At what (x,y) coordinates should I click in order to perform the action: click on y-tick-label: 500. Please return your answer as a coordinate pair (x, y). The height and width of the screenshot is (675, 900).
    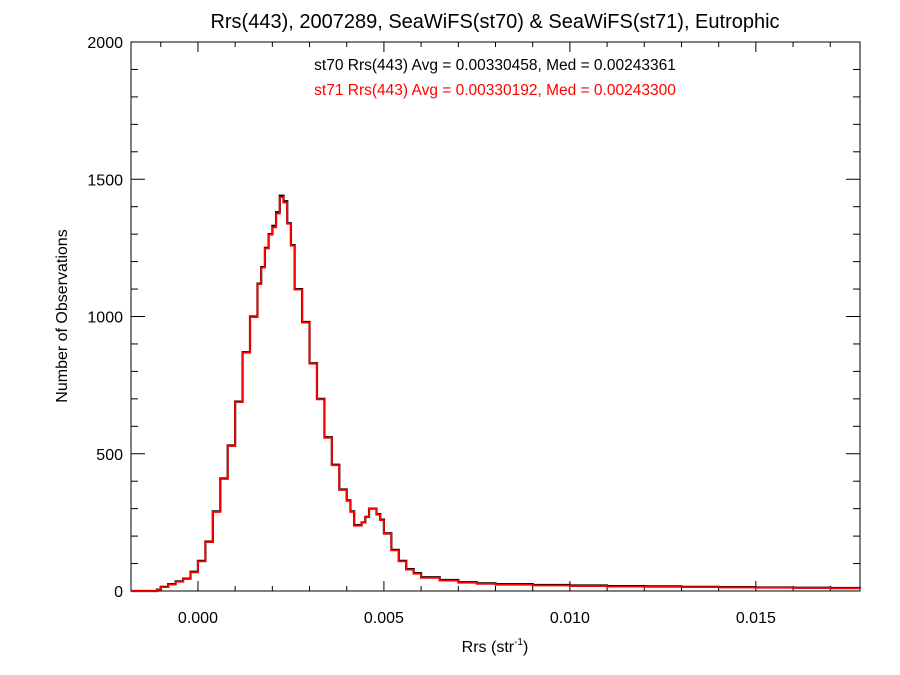
    Looking at the image, I should click on (109, 455).